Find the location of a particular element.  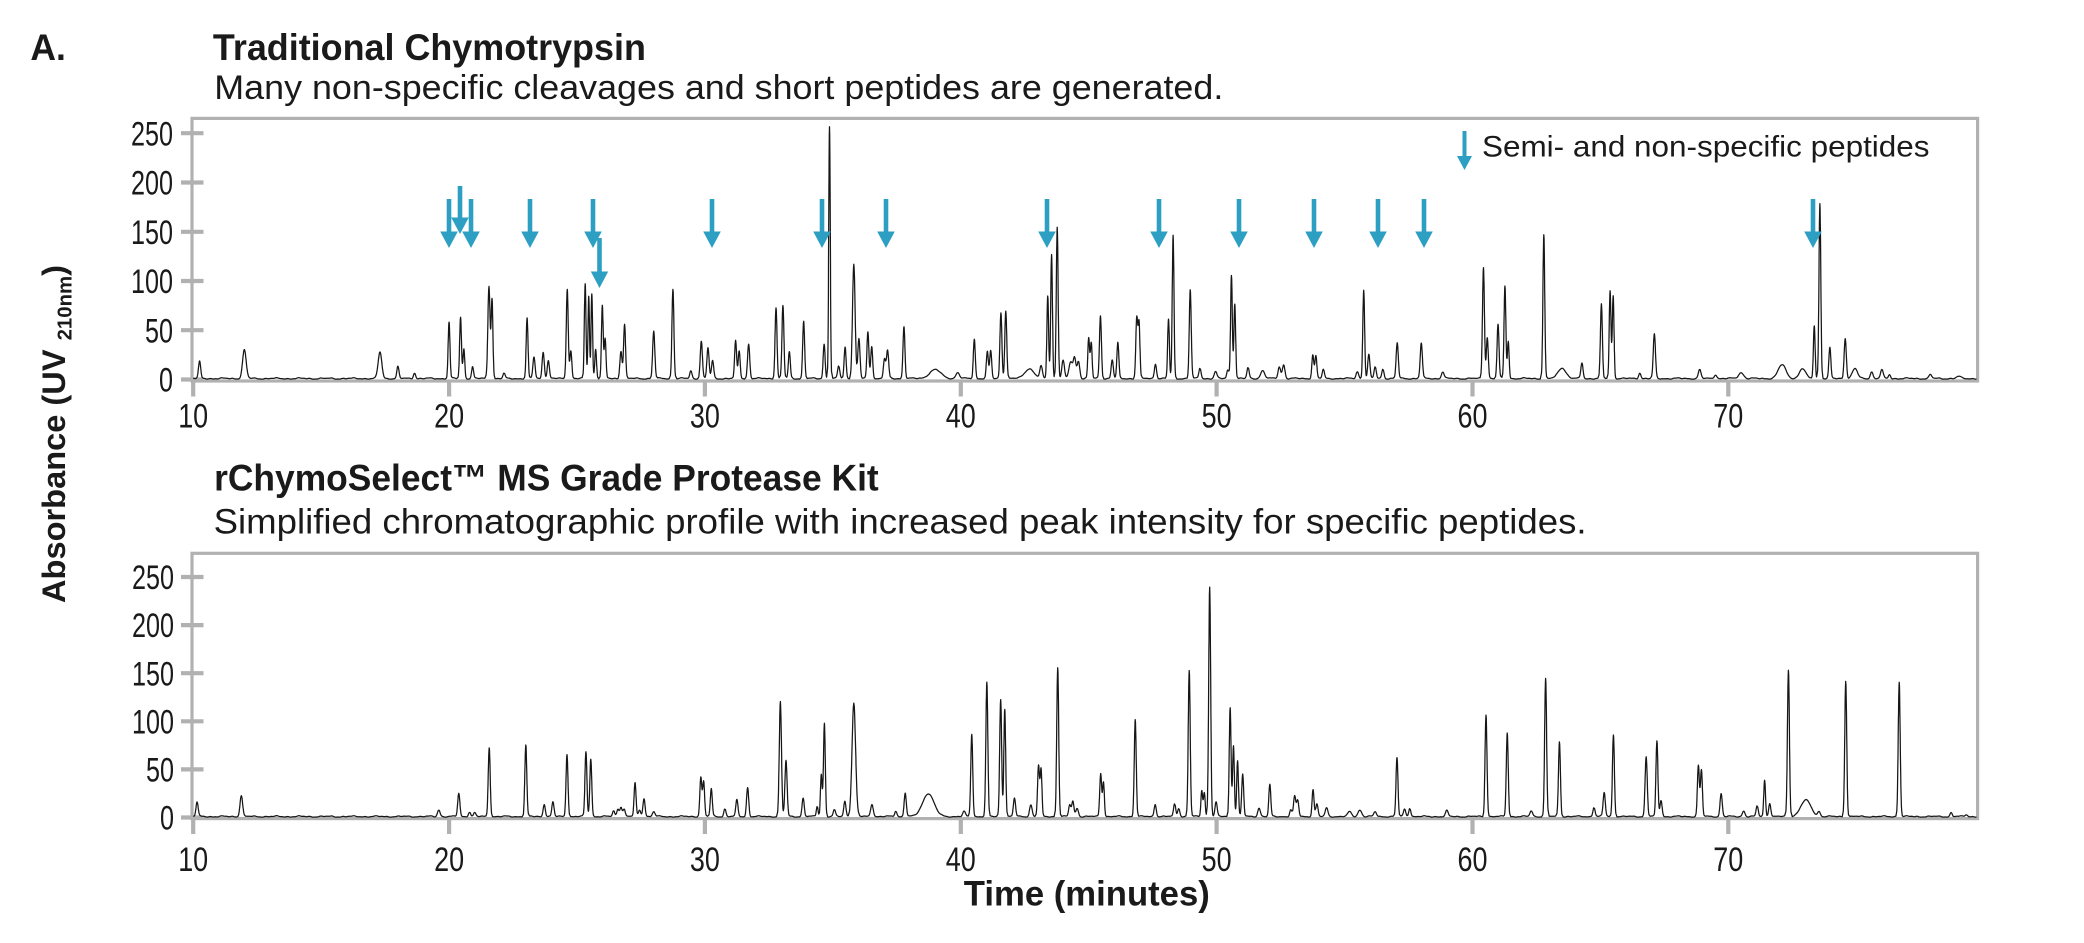

svg-text:Semi- and non-specific peptide: Semi- and non-specific peptides is located at coordinates (1706, 147).